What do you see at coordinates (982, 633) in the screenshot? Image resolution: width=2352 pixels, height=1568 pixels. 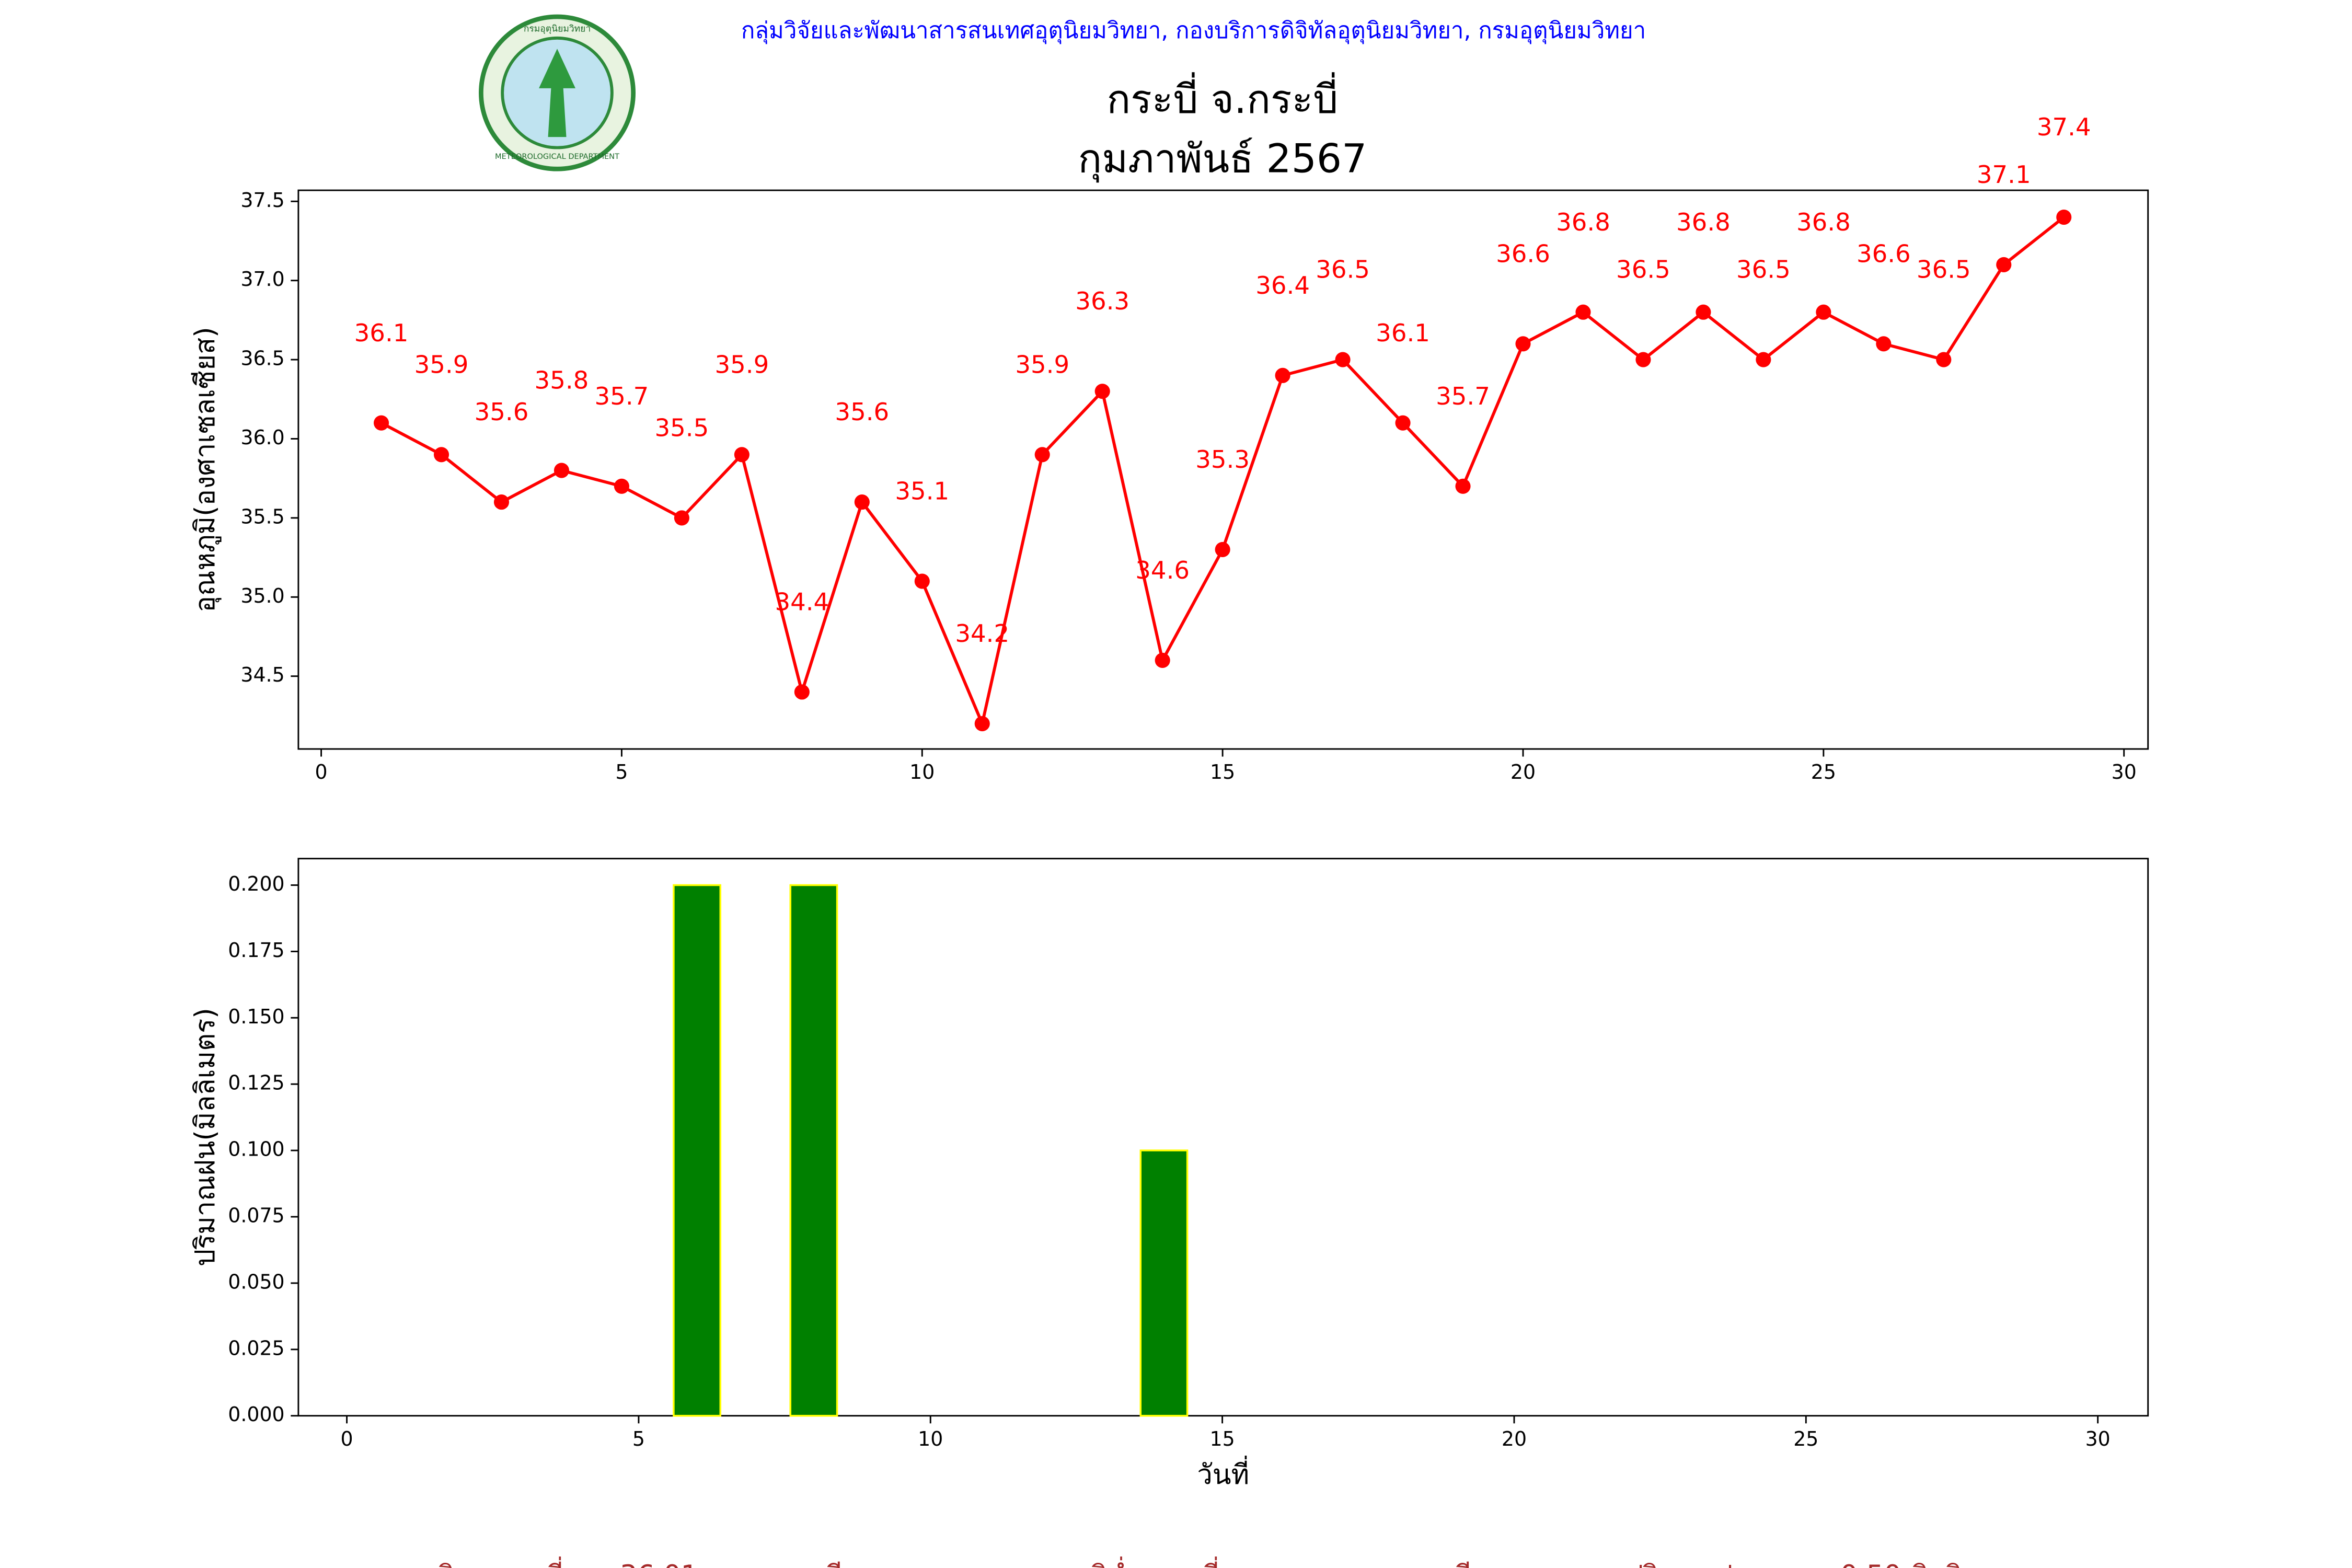 I see `value-label: 34.2` at bounding box center [982, 633].